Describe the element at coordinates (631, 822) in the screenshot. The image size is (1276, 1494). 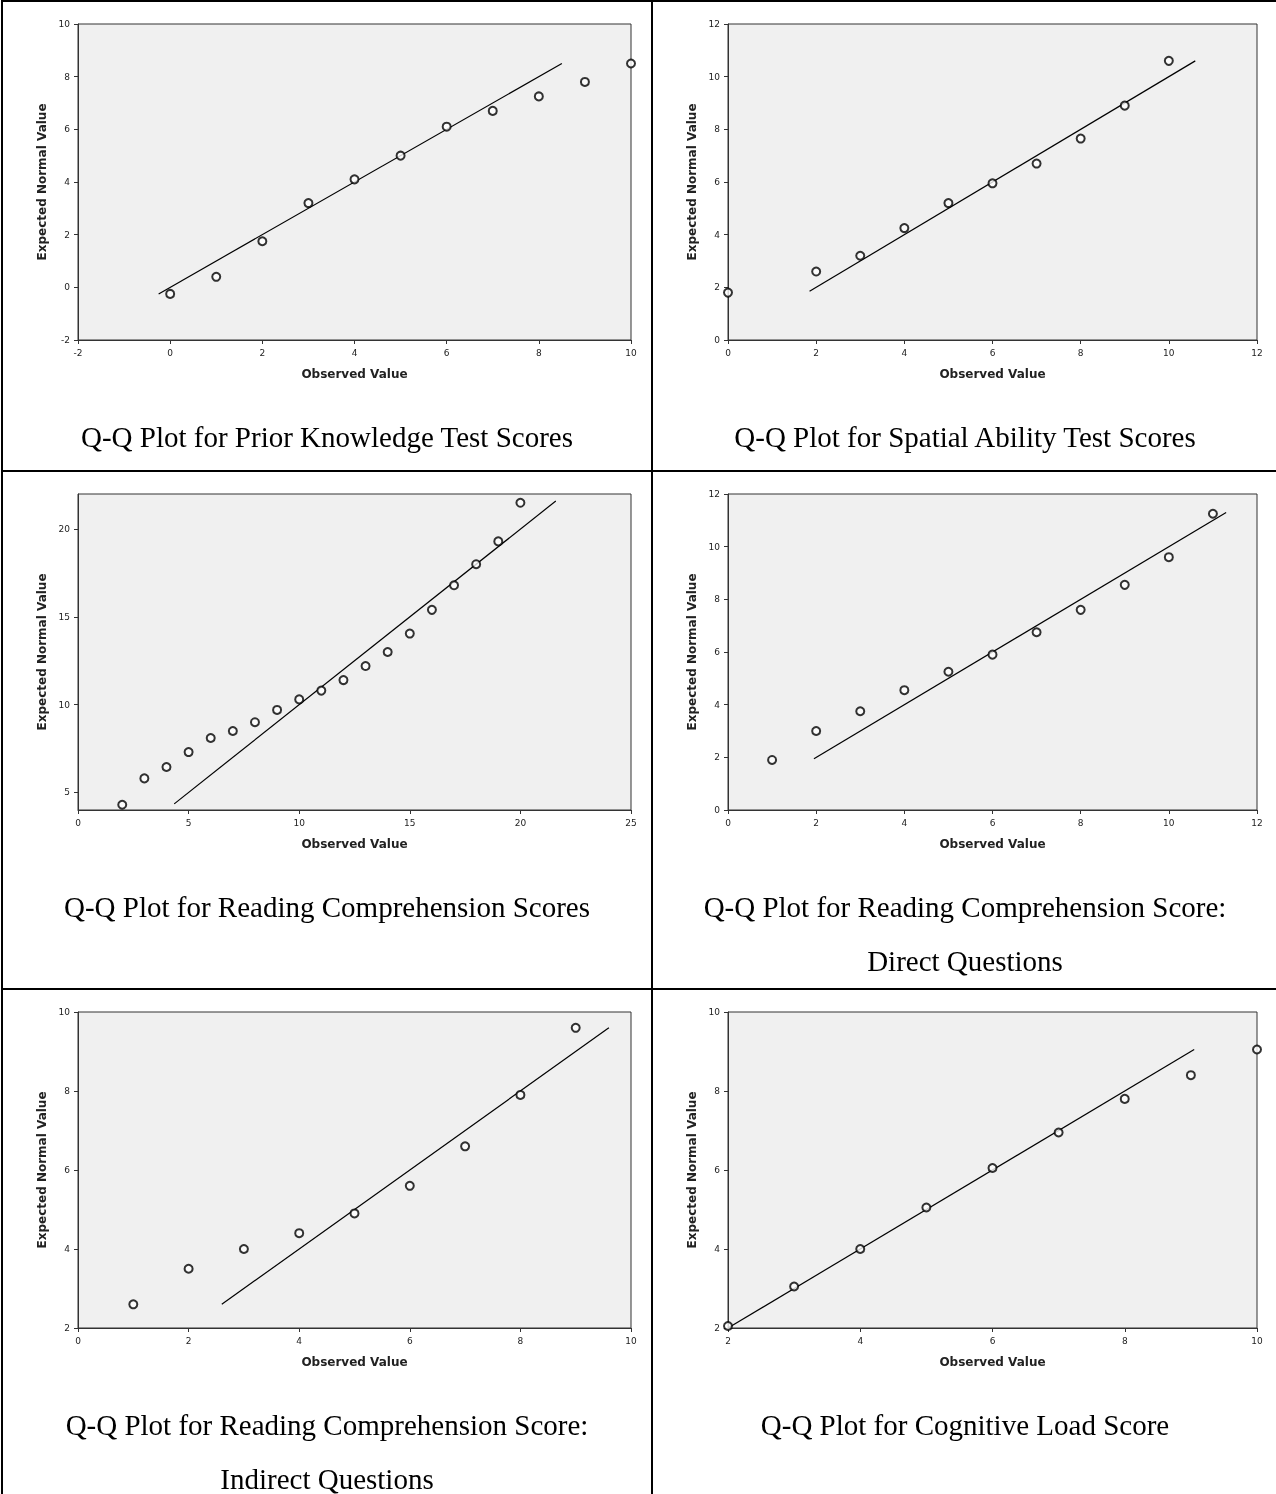
I see `x-tick-label: 25` at that location.